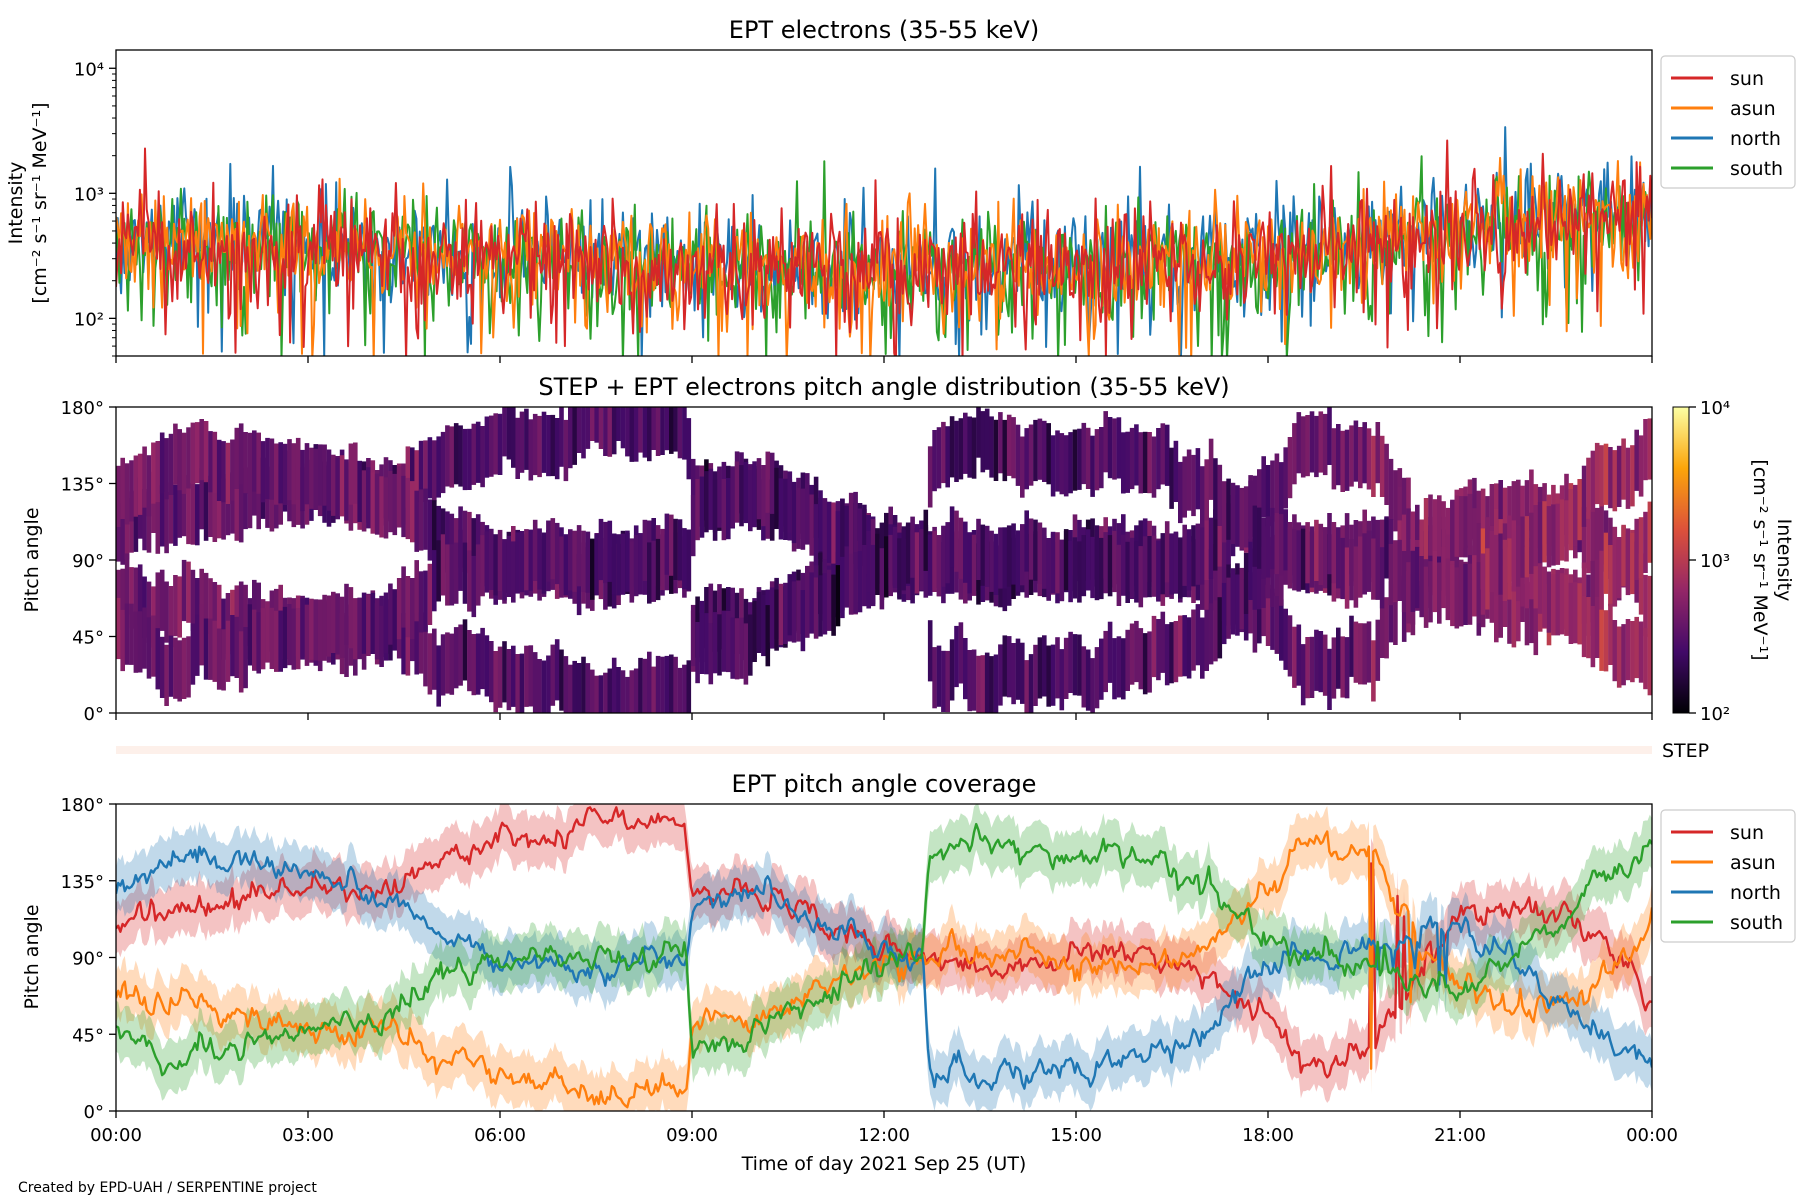  What do you see at coordinates (1756, 169) in the screenshot?
I see `legend-label-south: south` at bounding box center [1756, 169].